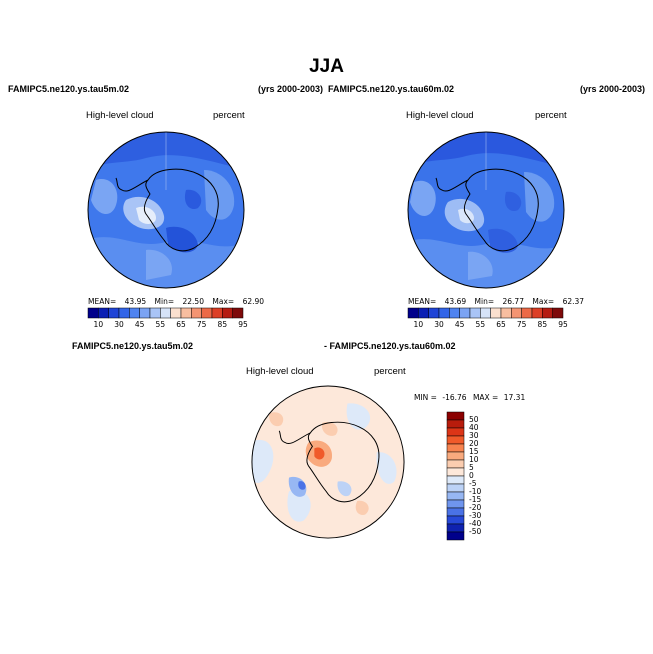 This screenshot has width=653, height=654. What do you see at coordinates (440, 115) in the screenshot?
I see `variable-label-right: High-level cloud` at bounding box center [440, 115].